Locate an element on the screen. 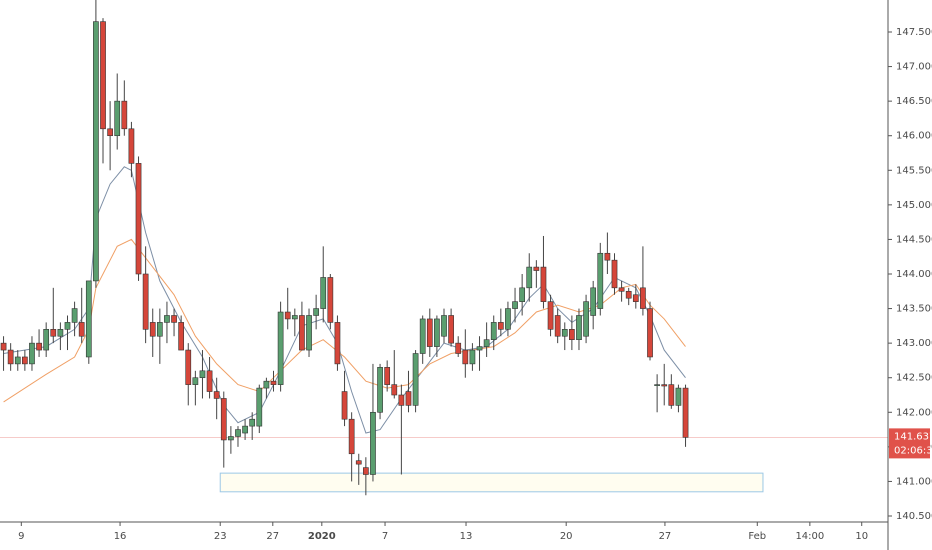  x-tick-label: 2020 is located at coordinates (322, 536).